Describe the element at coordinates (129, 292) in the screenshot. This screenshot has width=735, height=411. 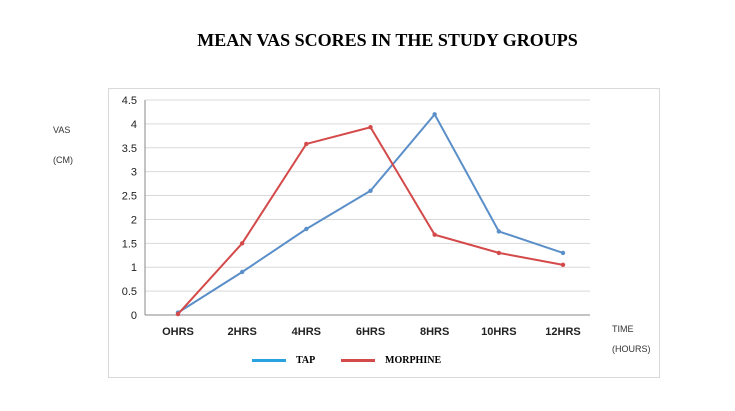
I see `y-tick-label-1: 0.5` at that location.